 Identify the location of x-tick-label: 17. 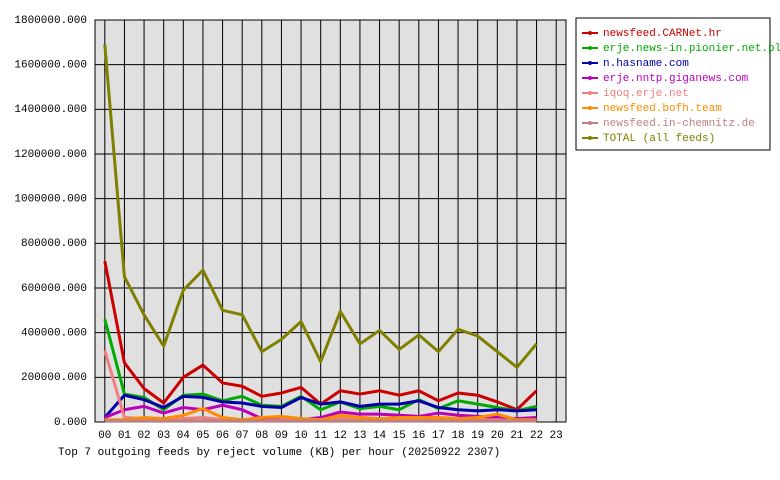
(438, 436).